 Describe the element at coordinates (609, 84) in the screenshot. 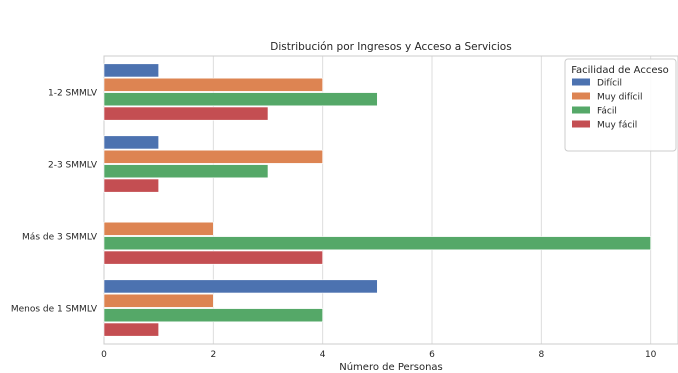

I see `legend-label: Difícil` at that location.